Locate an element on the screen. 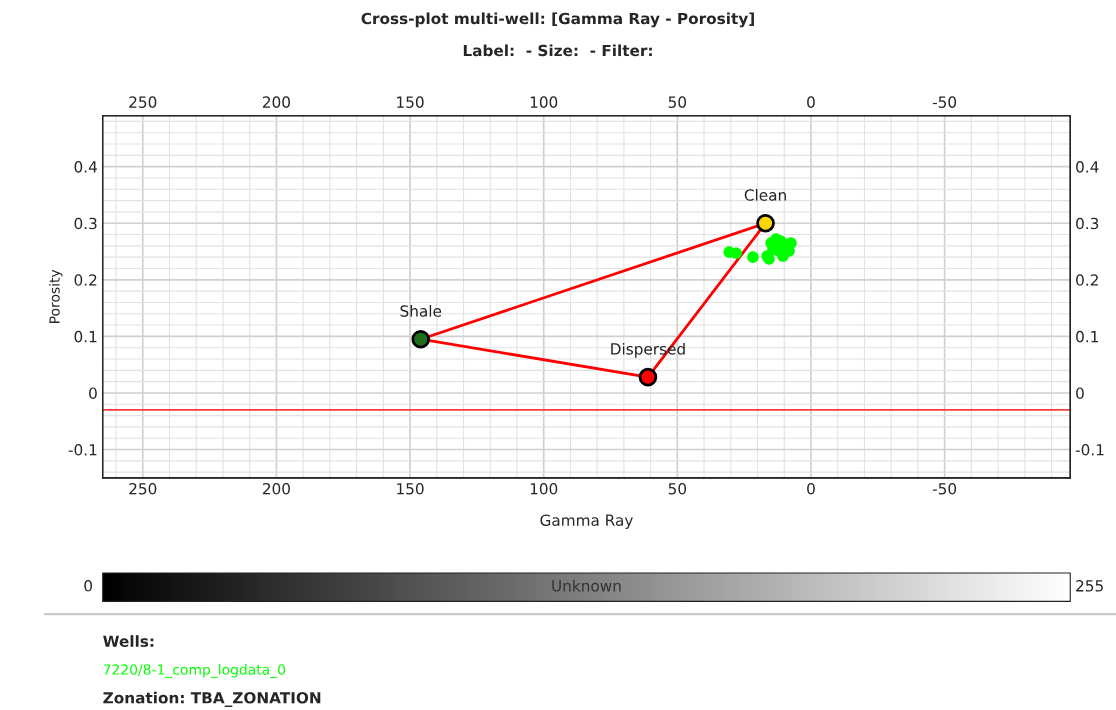 This screenshot has height=710, width=1116. x-tick-label: 200 is located at coordinates (276, 488).